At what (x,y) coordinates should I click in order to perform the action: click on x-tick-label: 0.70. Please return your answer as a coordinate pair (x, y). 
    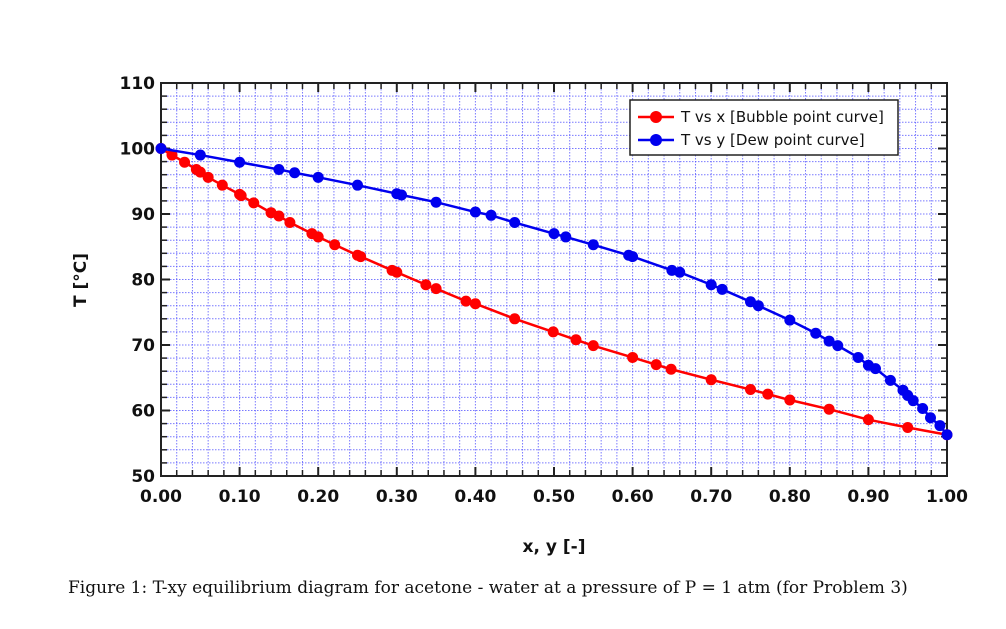
    Looking at the image, I should click on (711, 497).